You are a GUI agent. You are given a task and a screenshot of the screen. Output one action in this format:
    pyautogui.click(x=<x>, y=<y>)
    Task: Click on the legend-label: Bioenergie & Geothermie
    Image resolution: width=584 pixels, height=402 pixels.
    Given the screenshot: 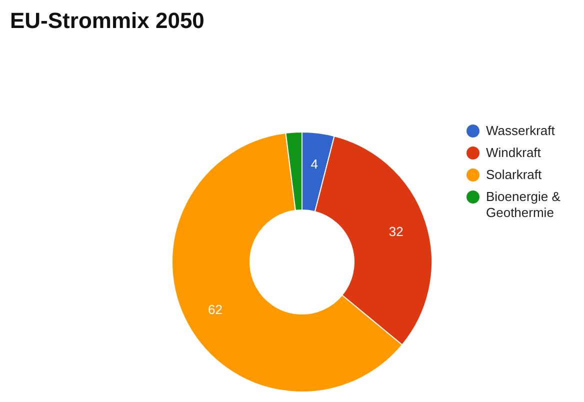 What is the action you would take?
    pyautogui.click(x=524, y=205)
    